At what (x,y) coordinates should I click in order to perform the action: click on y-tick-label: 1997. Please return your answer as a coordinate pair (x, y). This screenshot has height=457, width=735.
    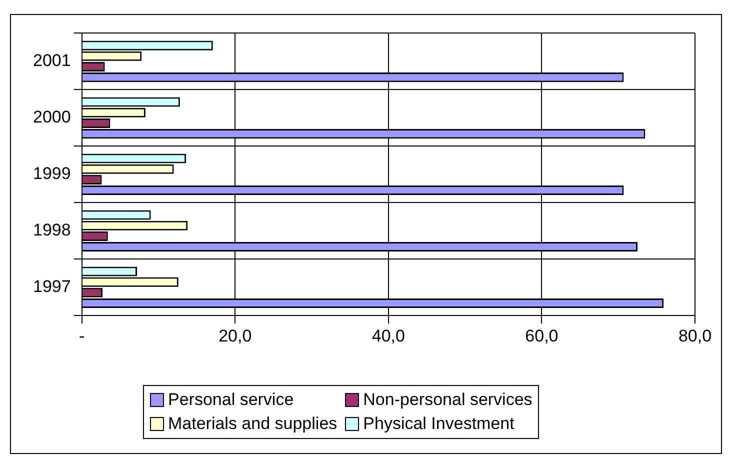
    Looking at the image, I should click on (51, 286).